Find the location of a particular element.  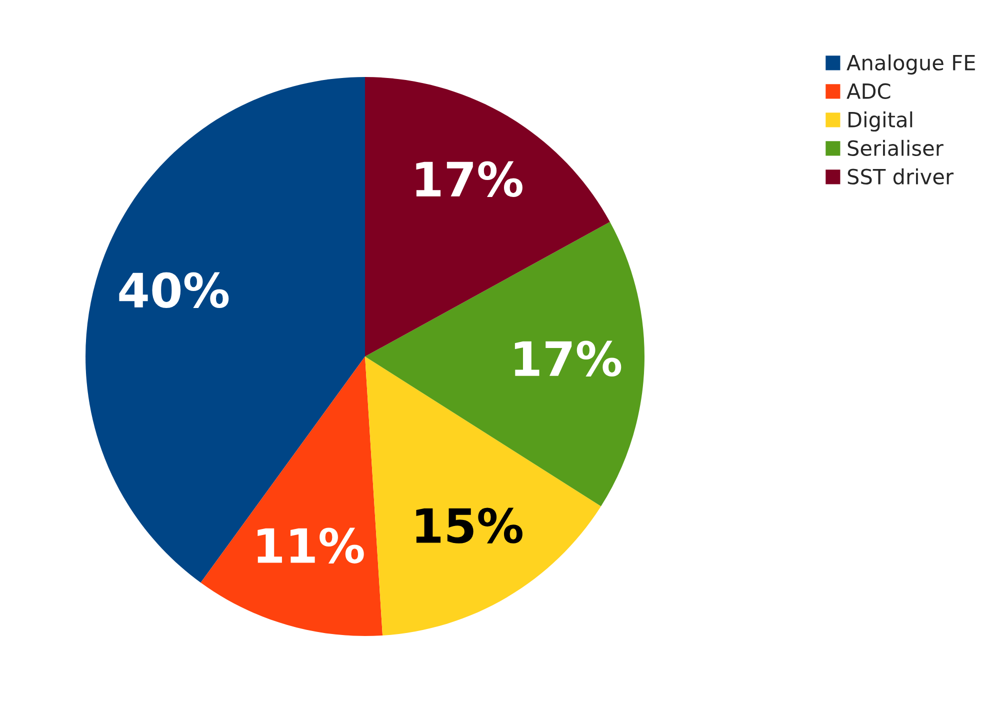

data-label: 15% is located at coordinates (469, 526).